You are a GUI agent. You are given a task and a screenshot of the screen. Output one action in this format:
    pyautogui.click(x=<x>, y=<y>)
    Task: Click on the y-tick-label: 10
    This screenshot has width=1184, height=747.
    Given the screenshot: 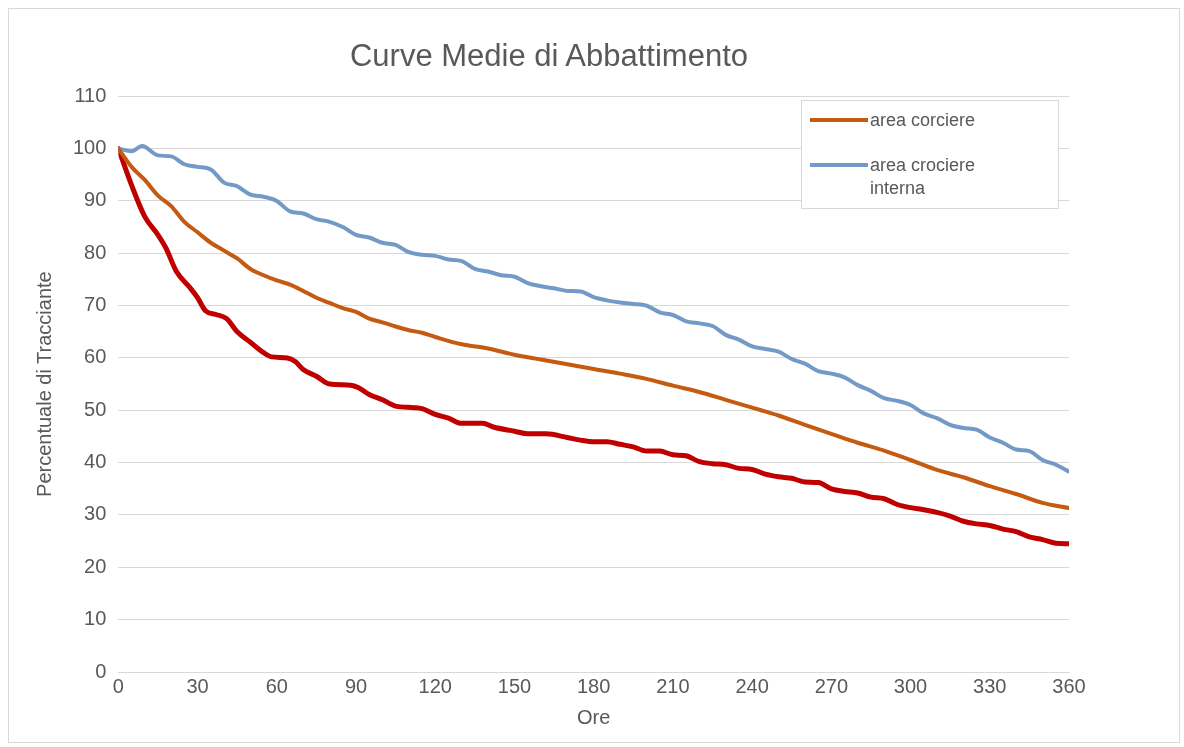 What is the action you would take?
    pyautogui.click(x=95, y=618)
    